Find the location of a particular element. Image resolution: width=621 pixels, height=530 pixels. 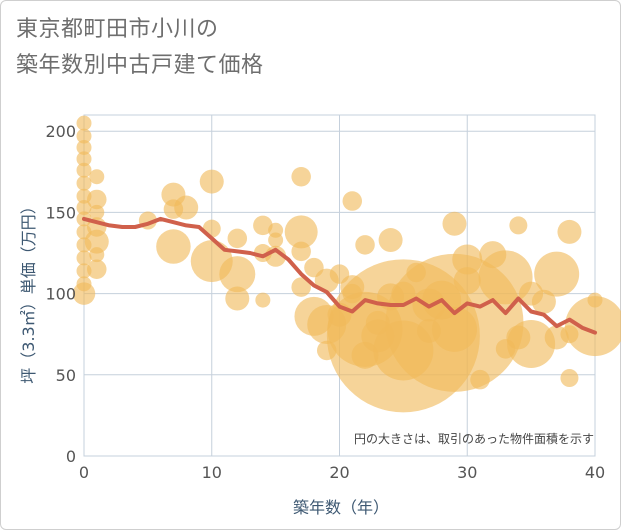

chart-title-line2: 築年数別中古戸建て価格 is located at coordinates (140, 65).